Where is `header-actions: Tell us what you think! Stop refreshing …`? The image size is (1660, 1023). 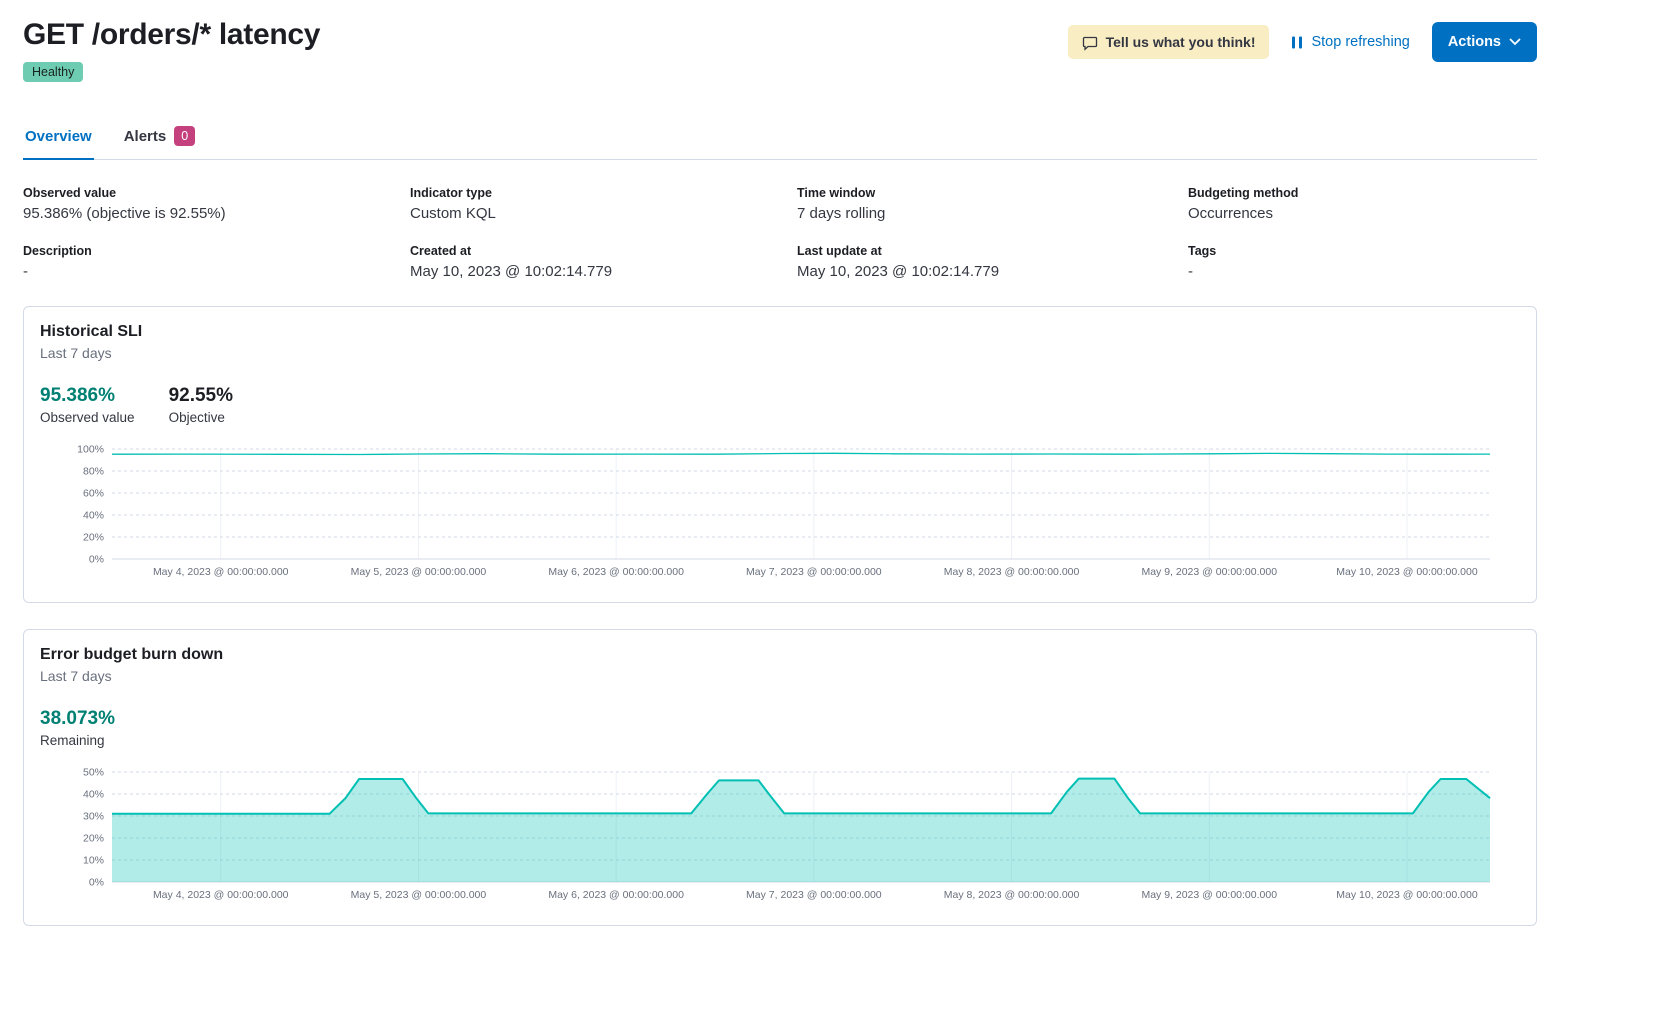 header-actions: Tell us what you think! Stop refreshing … is located at coordinates (1302, 42).